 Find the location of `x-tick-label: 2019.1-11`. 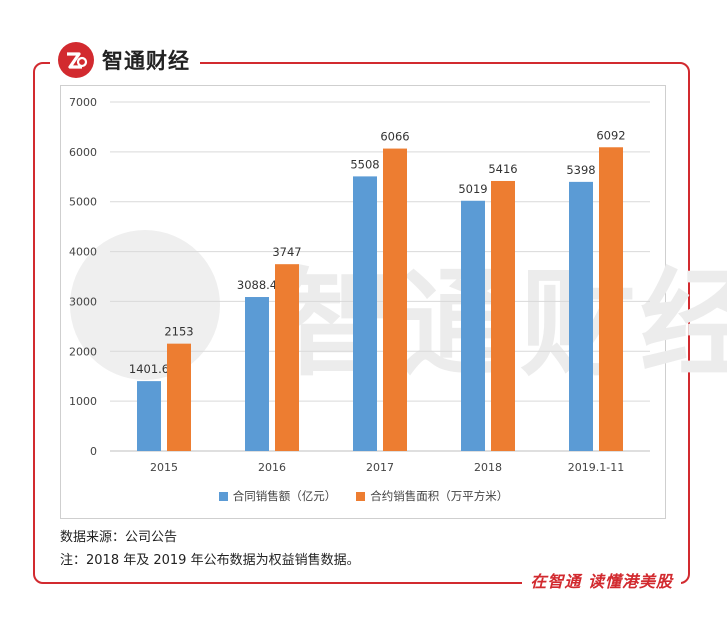

x-tick-label: 2019.1-11 is located at coordinates (596, 467).